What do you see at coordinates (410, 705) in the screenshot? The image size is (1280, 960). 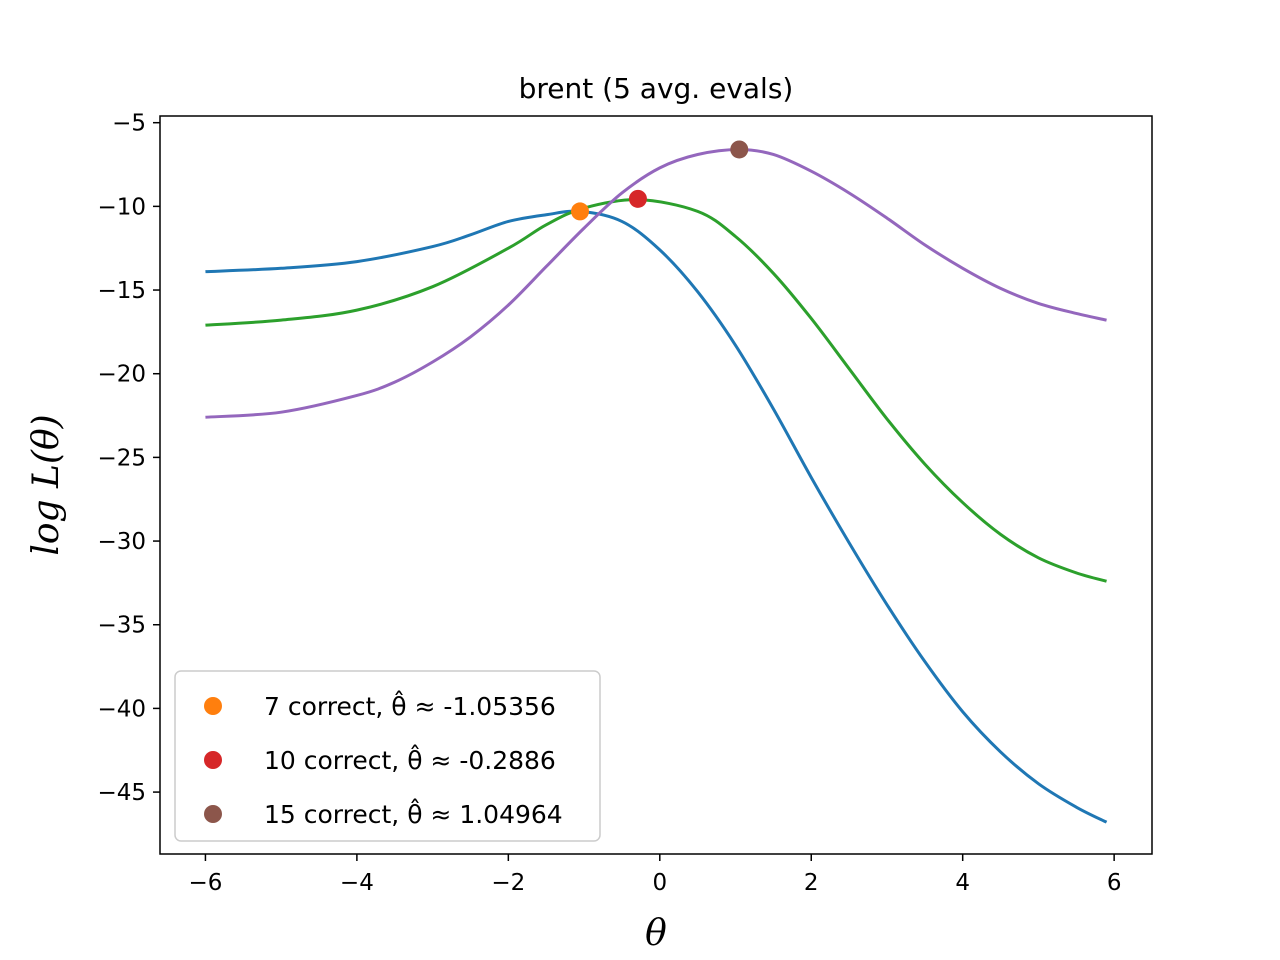 I see `legend-label-1: 7 correct, θ̂ ≈ -1.05356` at bounding box center [410, 705].